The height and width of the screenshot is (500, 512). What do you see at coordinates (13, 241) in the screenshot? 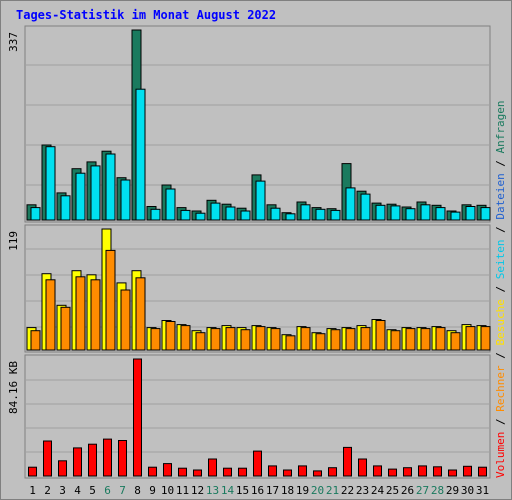
I see `middle-max-label: 119` at bounding box center [13, 241].